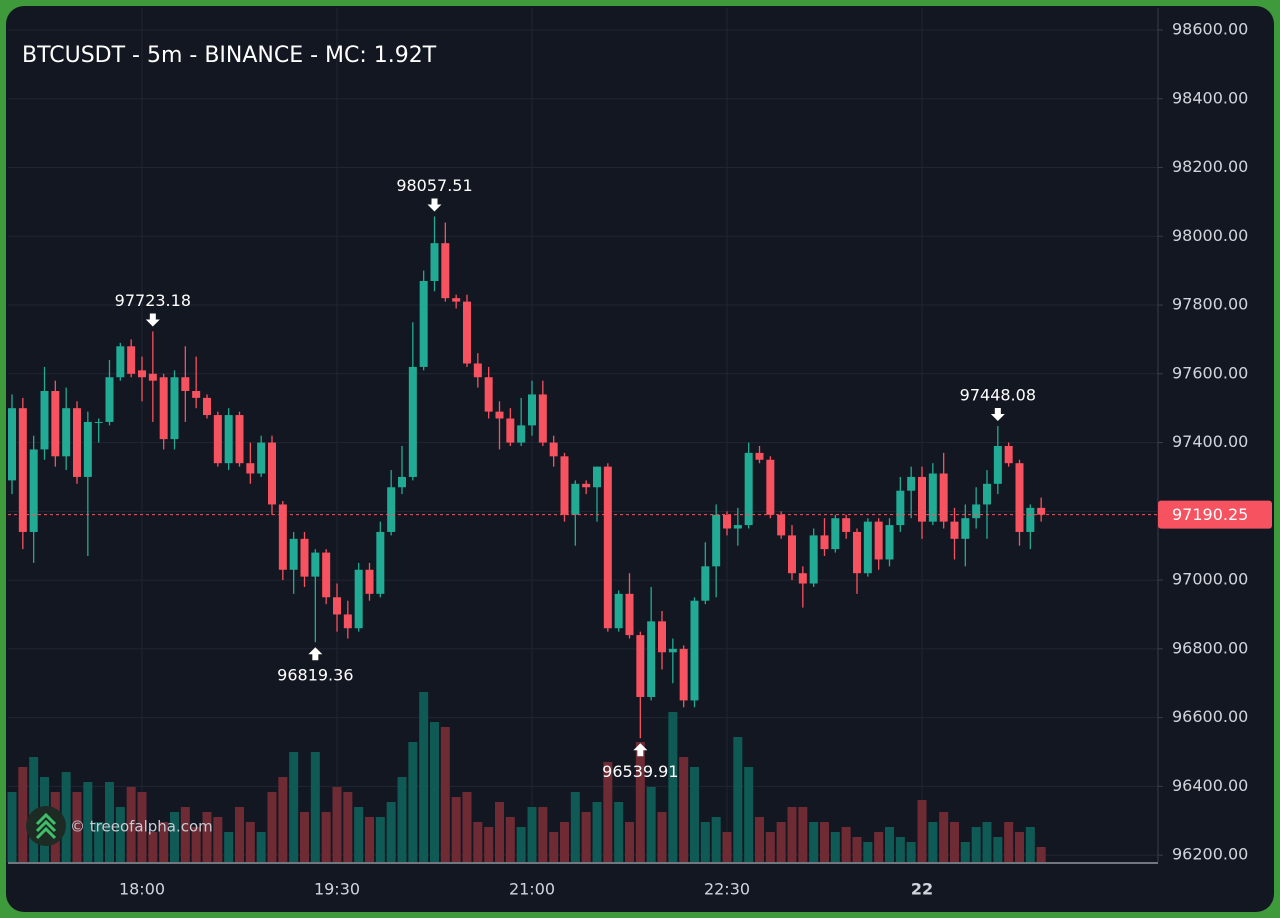  I want to click on x-tick-label: 22:30, so click(727, 889).